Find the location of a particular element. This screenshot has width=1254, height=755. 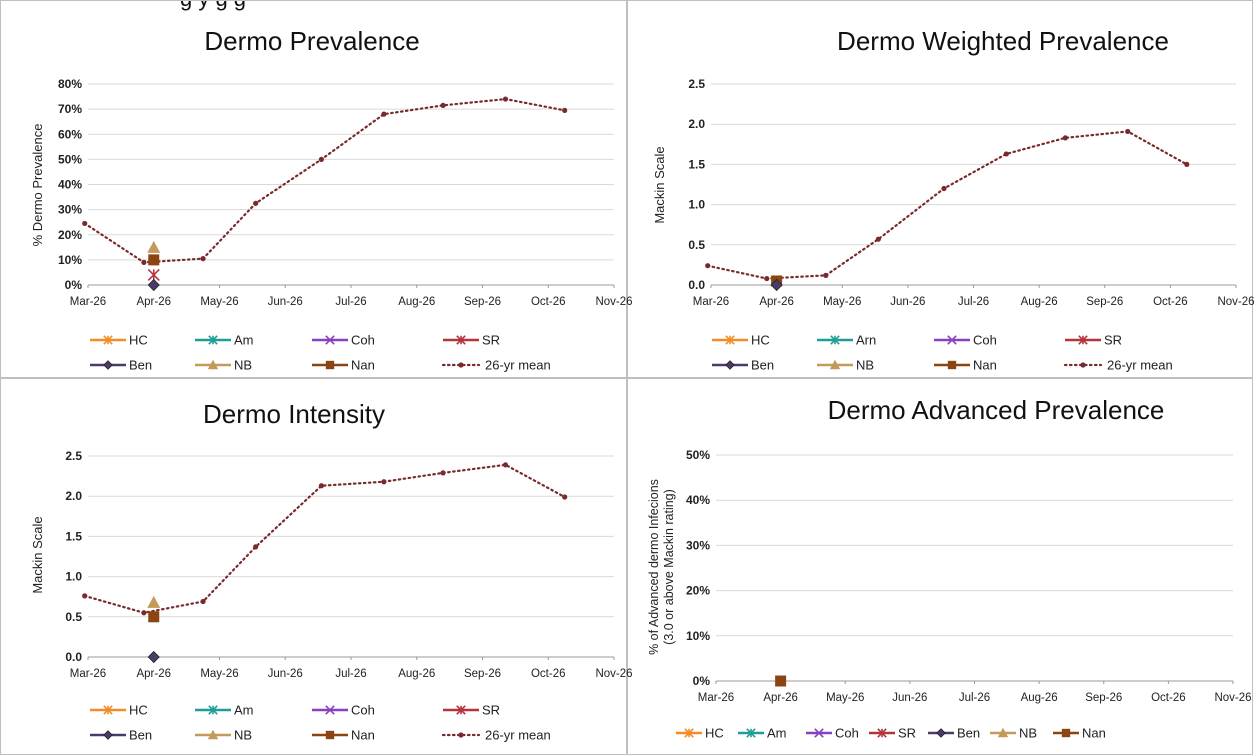

legend-entry: Am is located at coordinates (224, 710).